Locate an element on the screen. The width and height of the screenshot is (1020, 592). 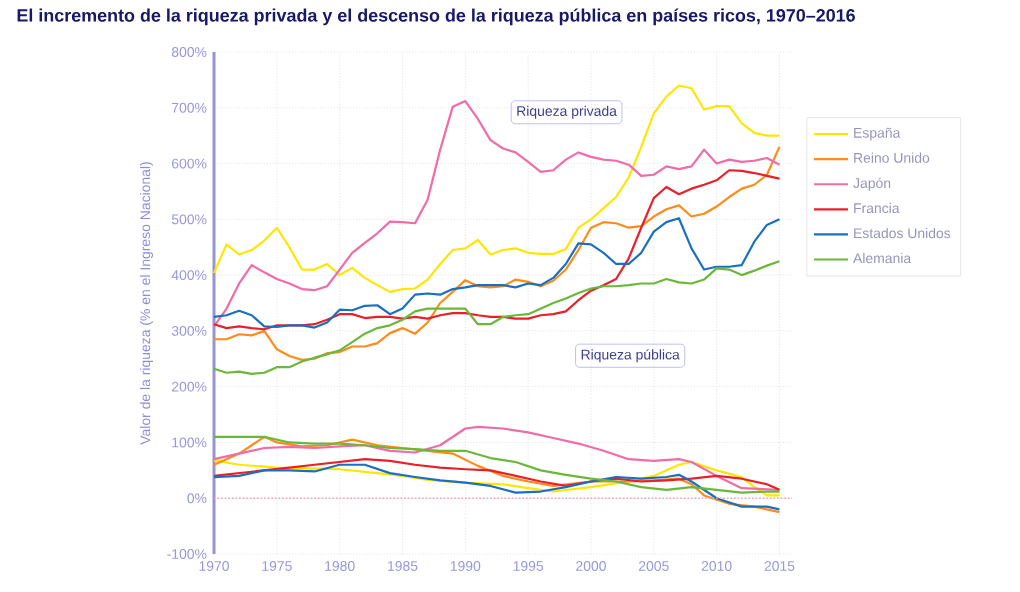
chart-title: El incremento de la riqueza privada y el descenso de la riqueza pública en países ricos, 1970–2016 is located at coordinates (436, 17).